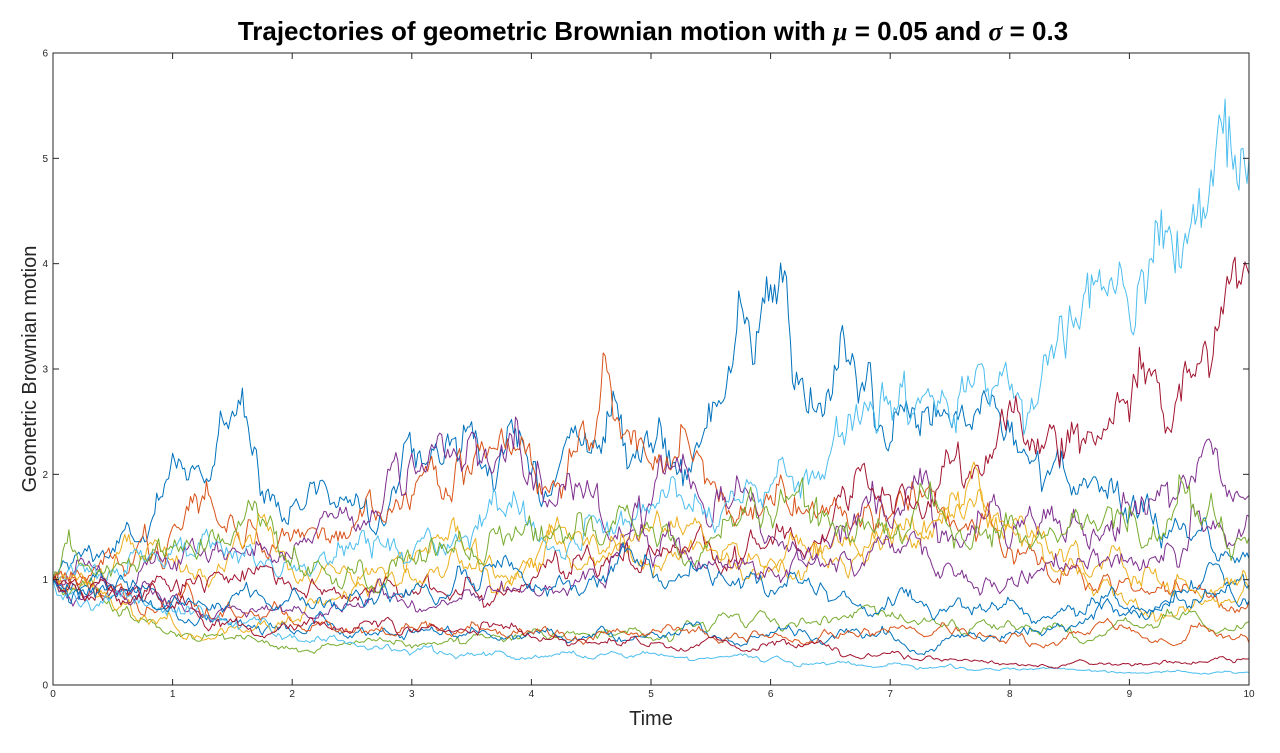 The width and height of the screenshot is (1280, 753). Describe the element at coordinates (292, 694) in the screenshot. I see `x-tick-label-2: 2` at that location.